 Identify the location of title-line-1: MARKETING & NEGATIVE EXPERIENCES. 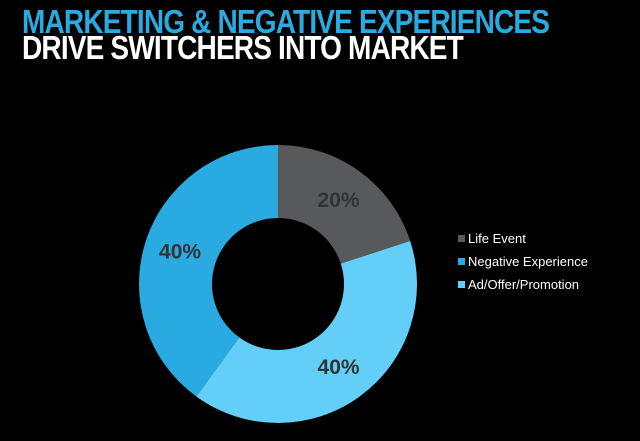
(286, 21).